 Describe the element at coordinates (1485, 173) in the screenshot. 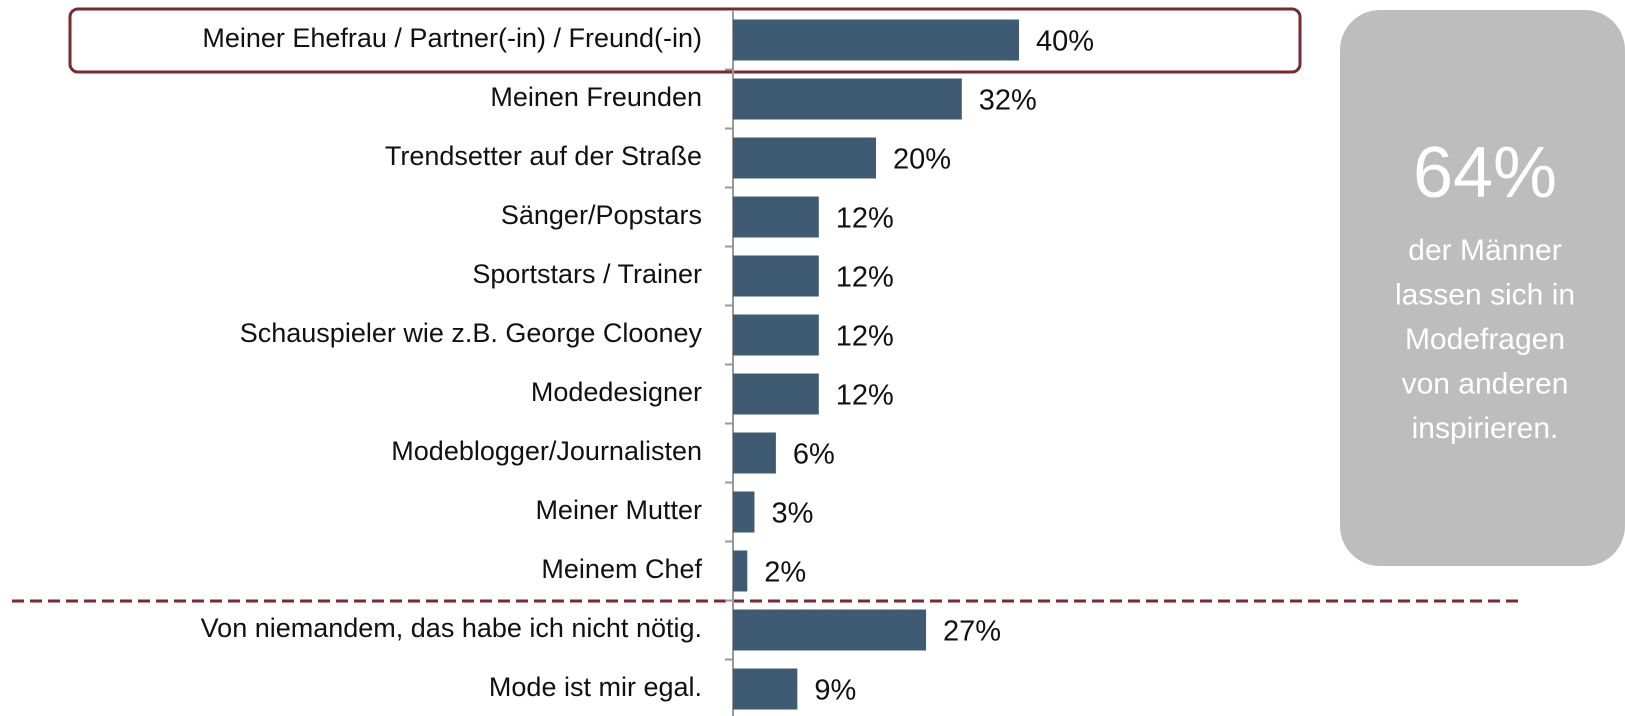

I see `callout-headline: 64%` at that location.